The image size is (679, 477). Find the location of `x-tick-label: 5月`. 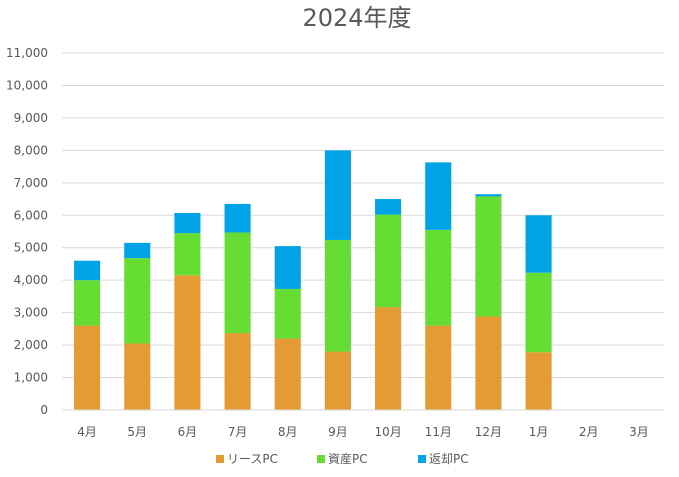

x-tick-label: 5月 is located at coordinates (137, 432).